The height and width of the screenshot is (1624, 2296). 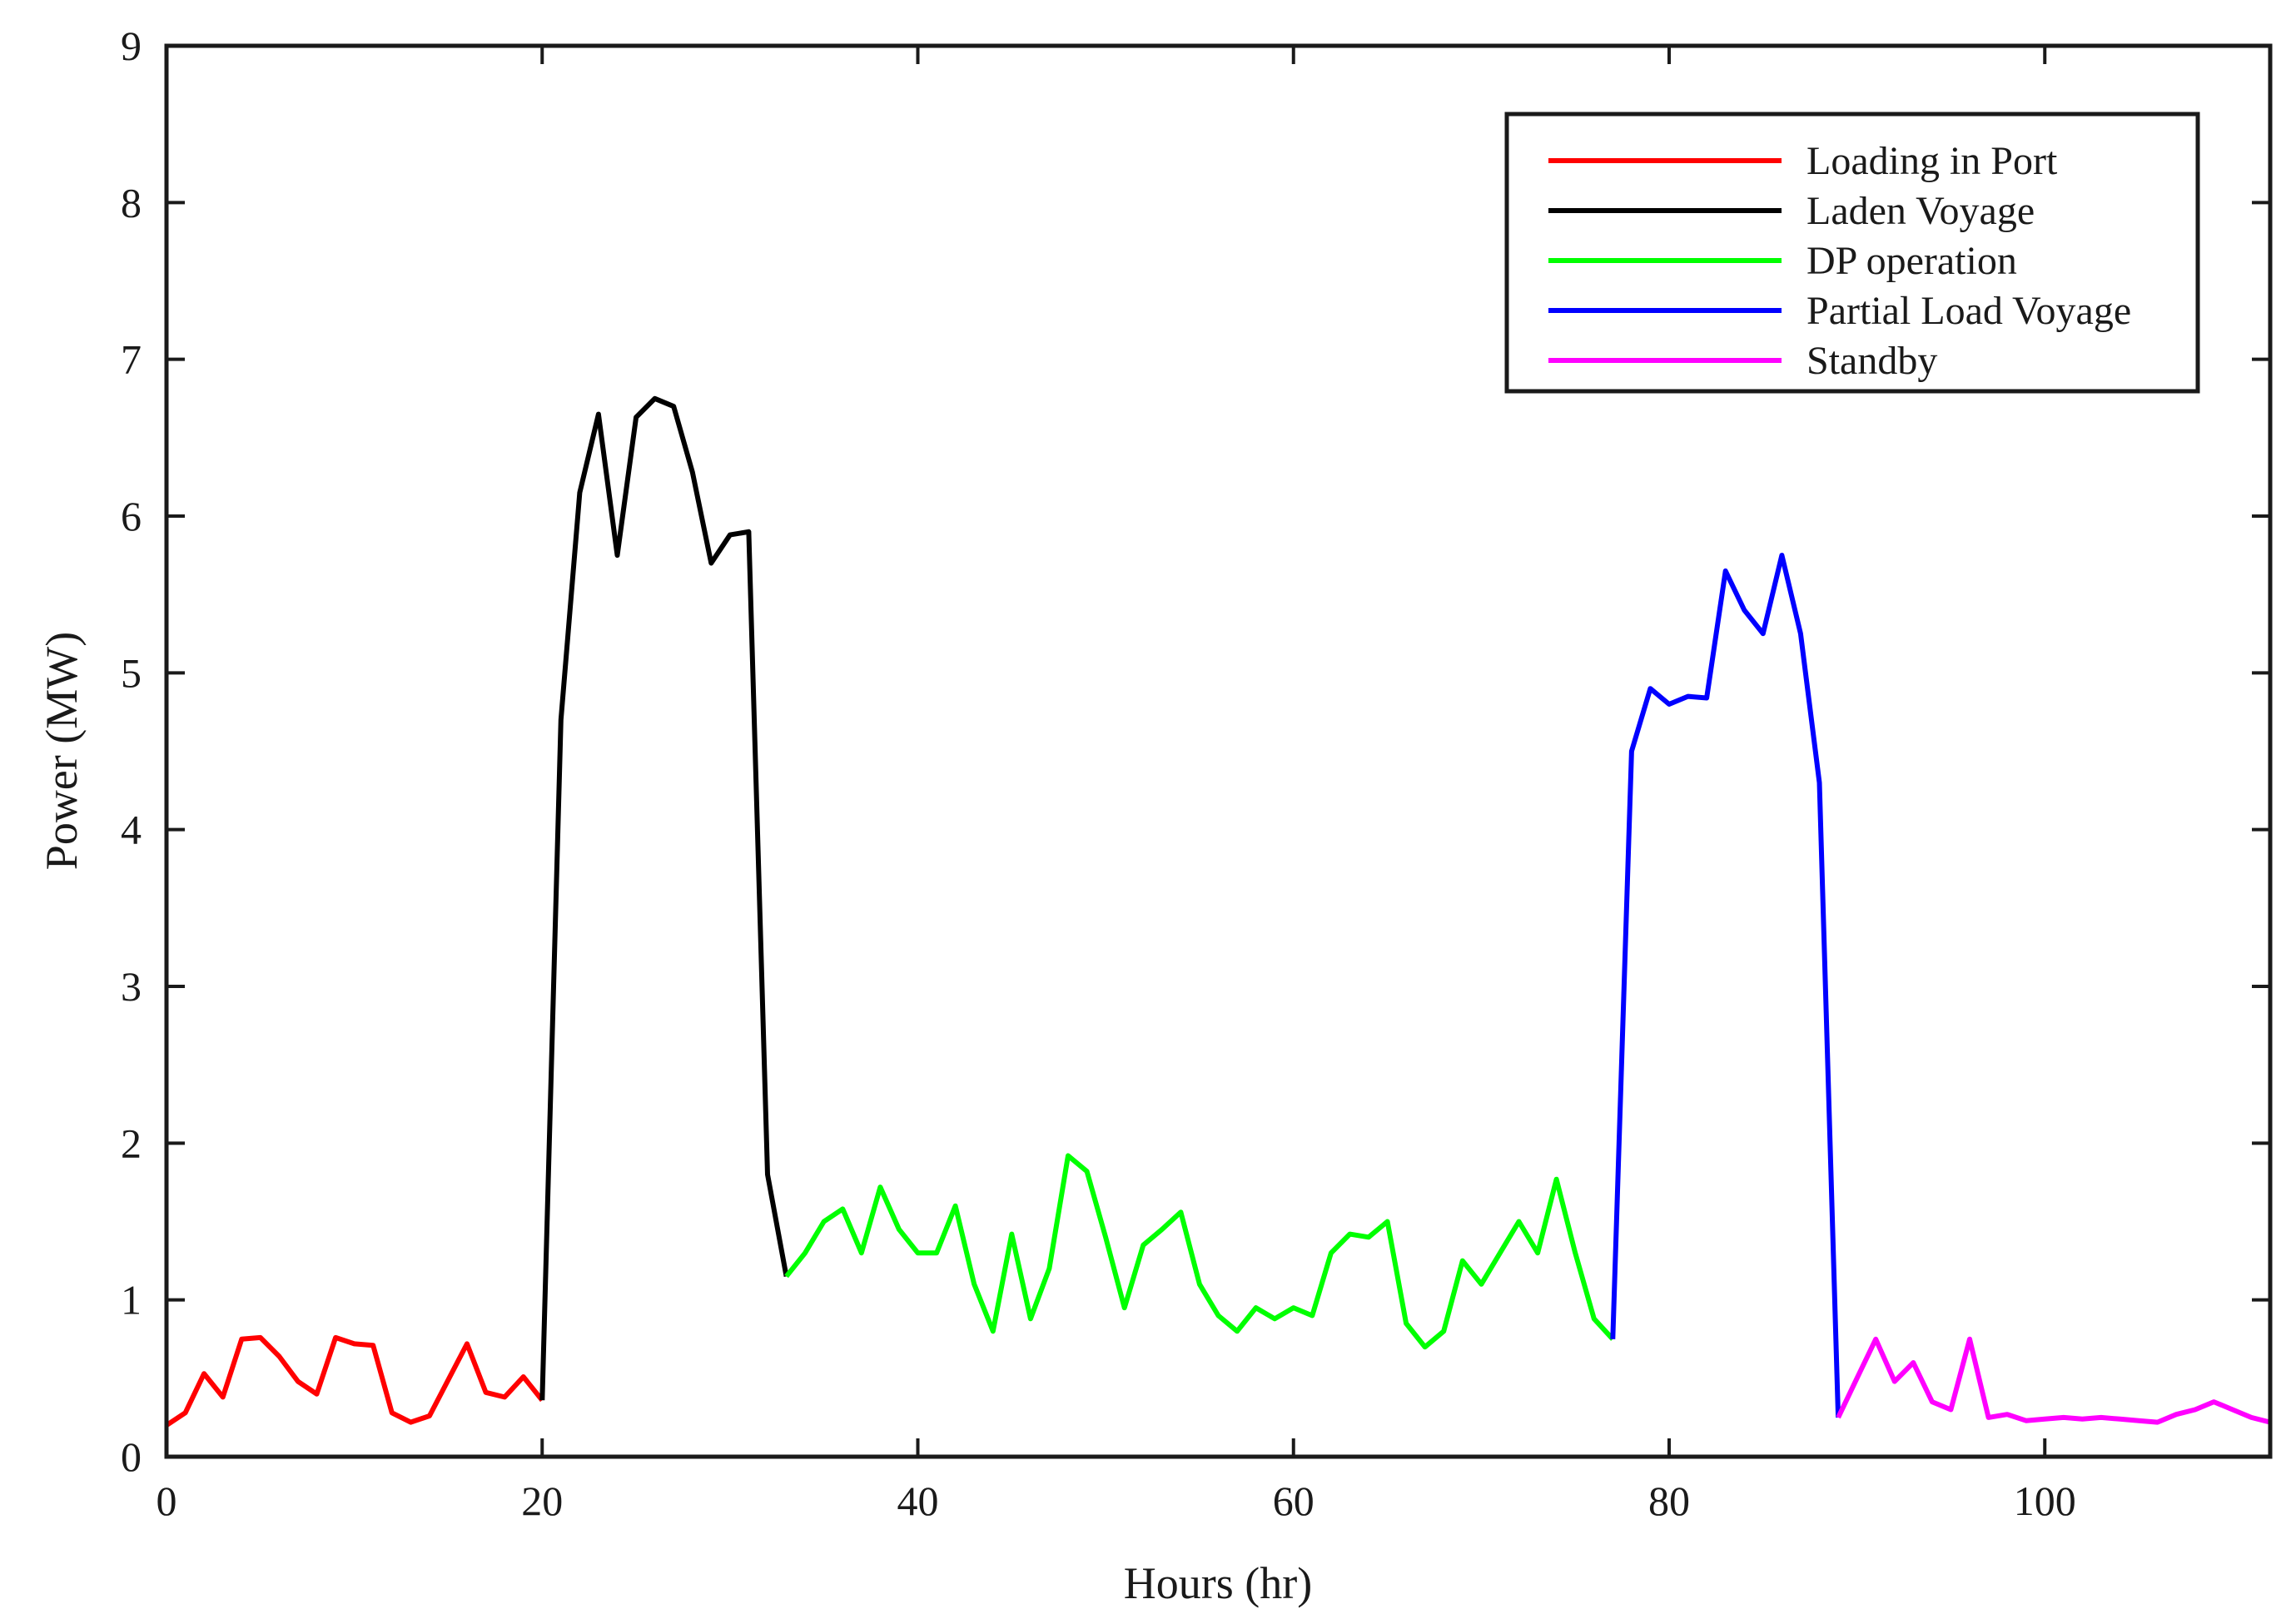 I want to click on x-tick-label: 40, so click(x=918, y=1501).